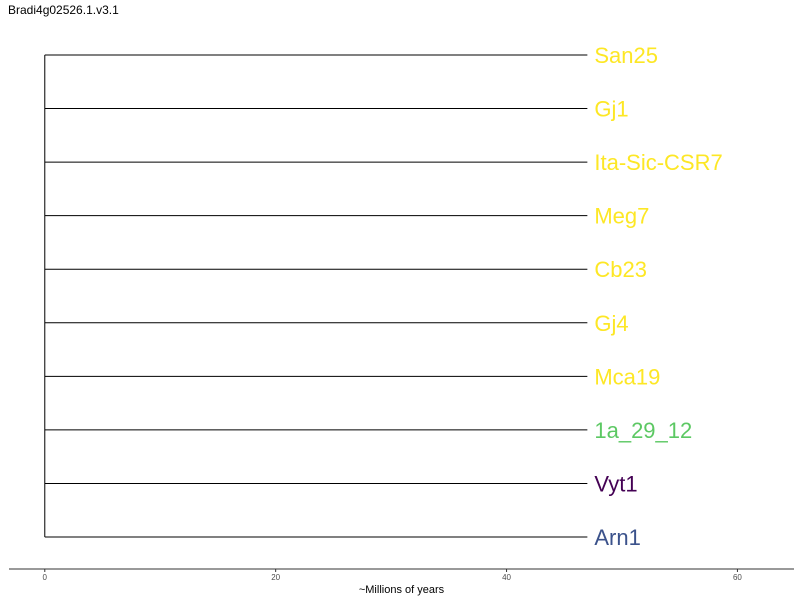 Image resolution: width=800 pixels, height=600 pixels. What do you see at coordinates (627, 376) in the screenshot?
I see `tip-label-Mca19: Mca19` at bounding box center [627, 376].